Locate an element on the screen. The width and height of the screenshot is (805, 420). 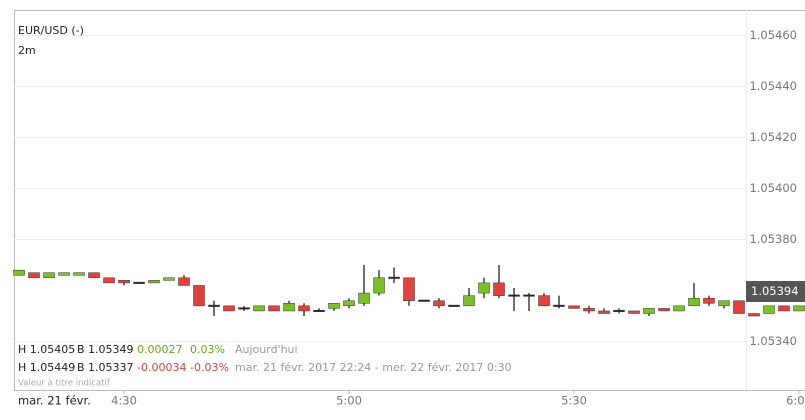
y-tick-label: 1.05460 is located at coordinates (773, 35).